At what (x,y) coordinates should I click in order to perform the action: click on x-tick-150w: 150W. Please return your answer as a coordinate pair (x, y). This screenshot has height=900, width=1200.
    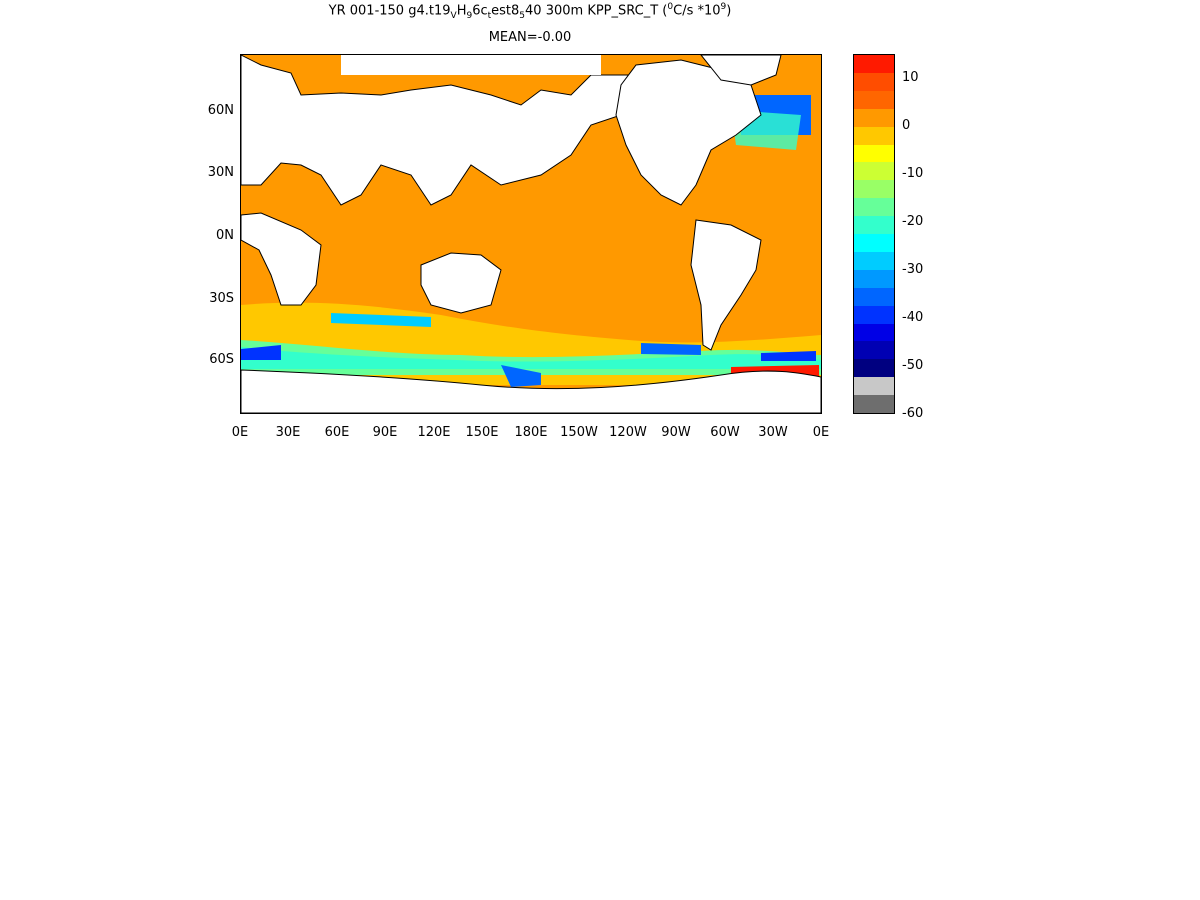
    Looking at the image, I should click on (579, 432).